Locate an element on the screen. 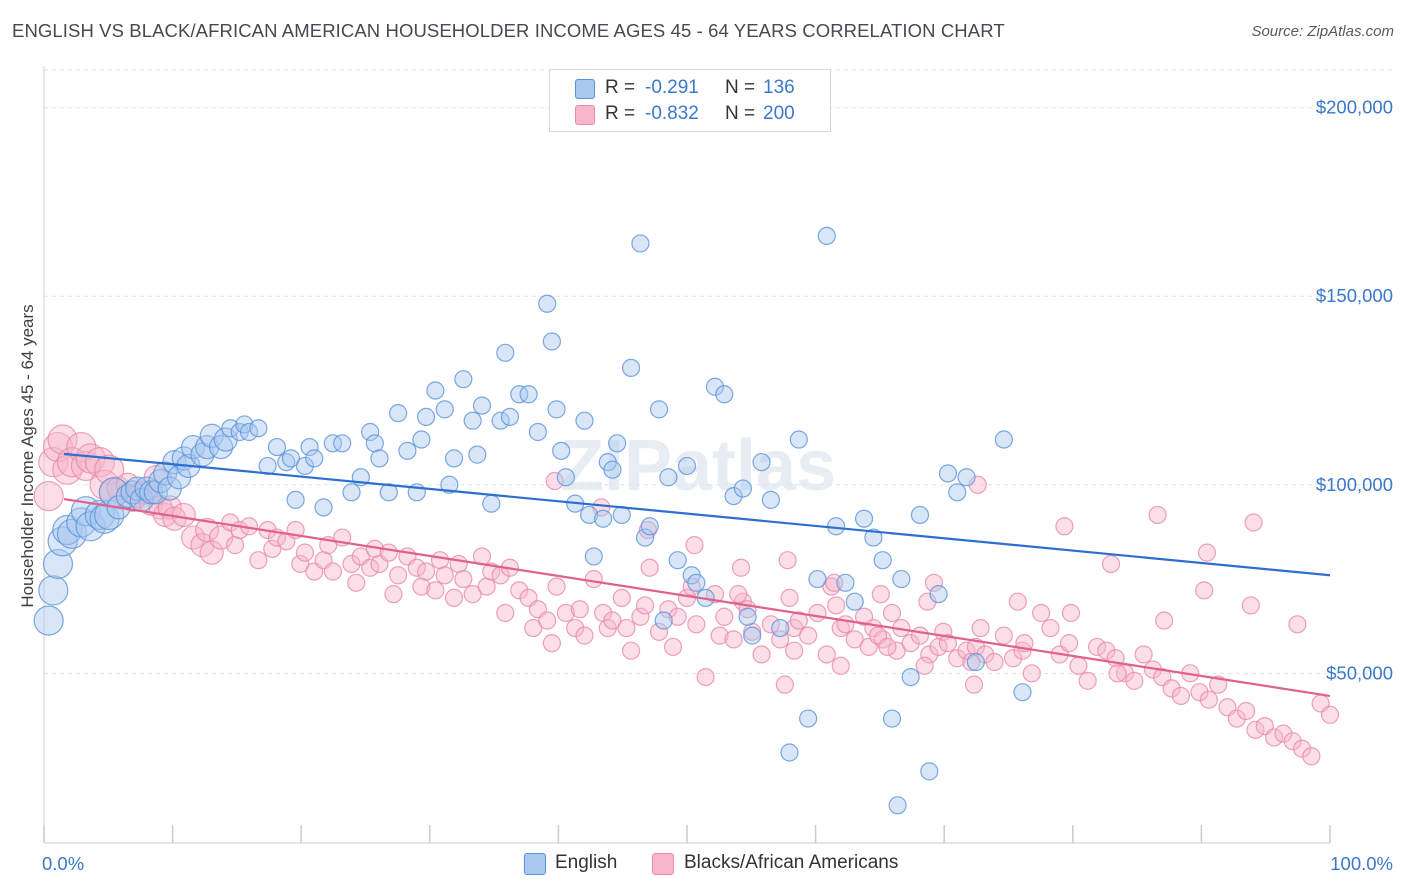 The image size is (1406, 892). y-tick-label: $150,000 is located at coordinates (1354, 295).